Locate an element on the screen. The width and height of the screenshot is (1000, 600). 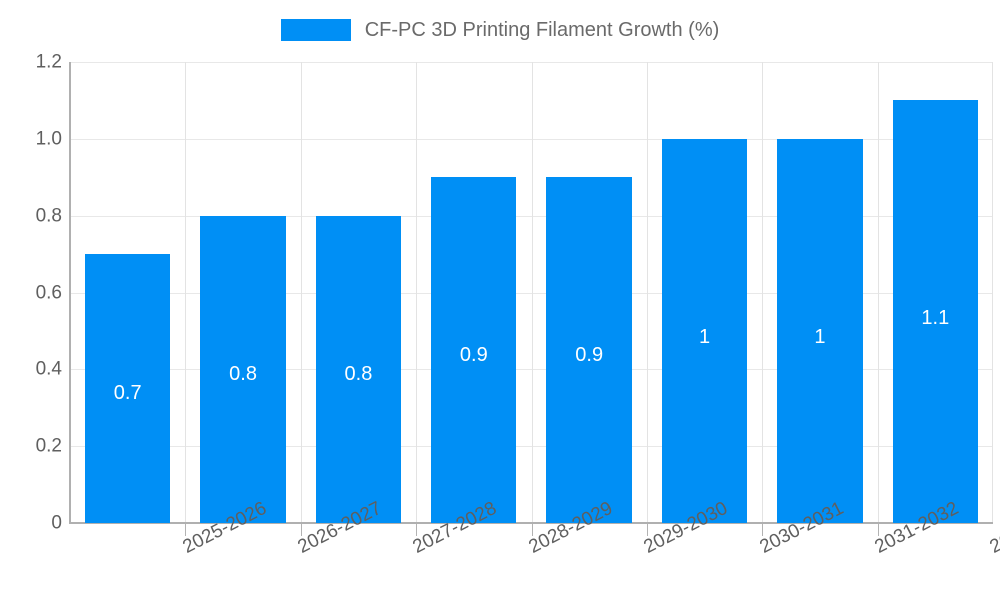
y-axis-tick-label: 0.8 is located at coordinates (48, 216).